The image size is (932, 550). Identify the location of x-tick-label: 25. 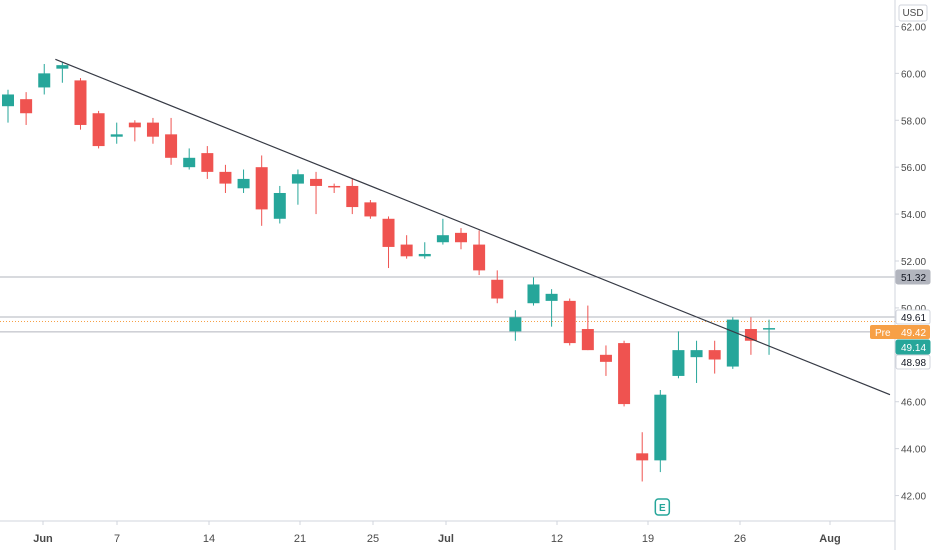
(373, 539).